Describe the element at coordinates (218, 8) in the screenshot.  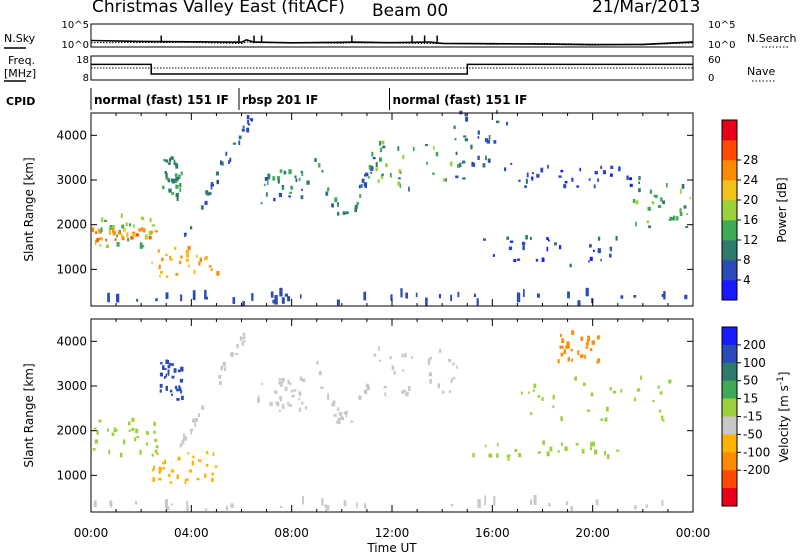
I see `plot-title: Christmas Valley East (fitACF)` at that location.